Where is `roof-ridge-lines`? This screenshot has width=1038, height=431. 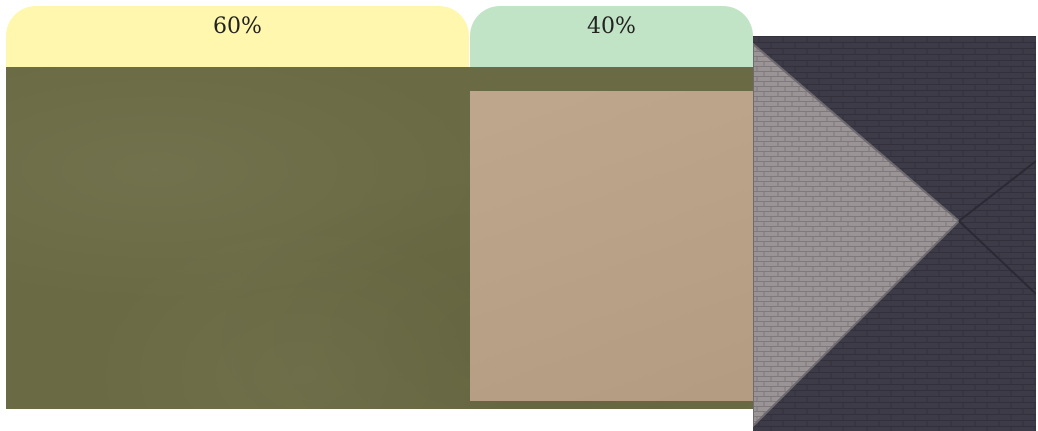 roof-ridge-lines is located at coordinates (997, 227).